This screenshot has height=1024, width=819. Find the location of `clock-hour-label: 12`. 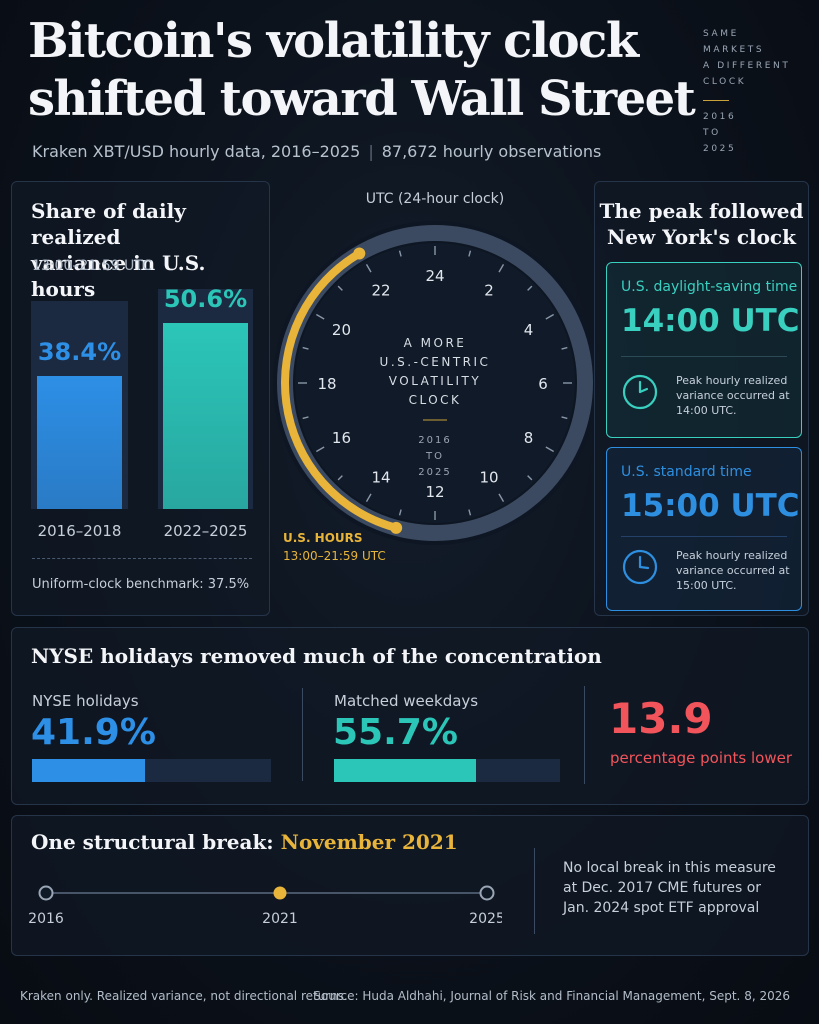

clock-hour-label: 12 is located at coordinates (434, 492).